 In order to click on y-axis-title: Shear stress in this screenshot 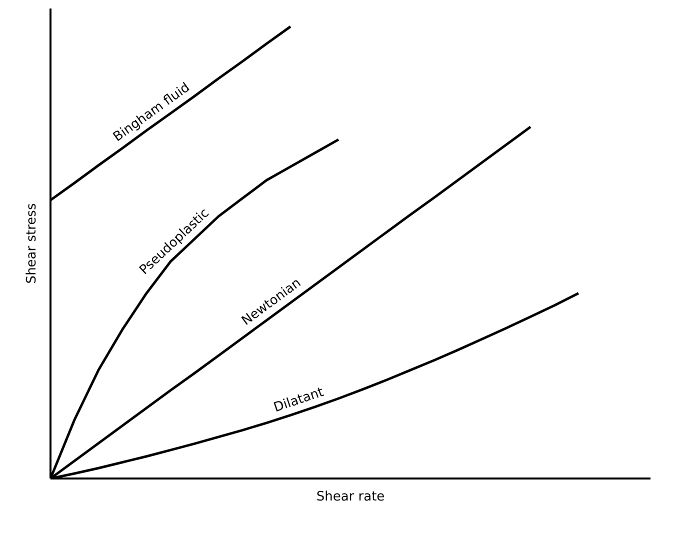, I will do `click(32, 243)`.